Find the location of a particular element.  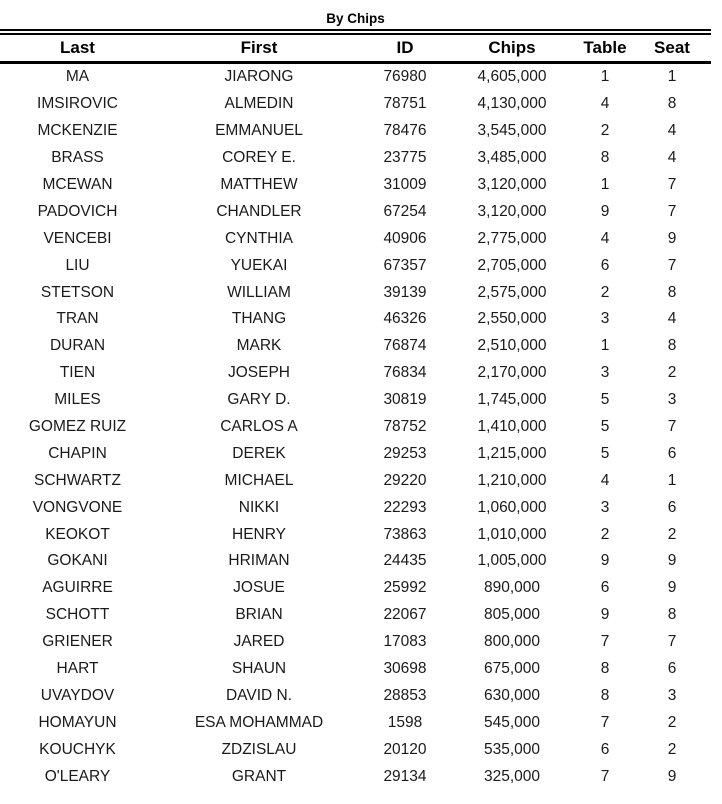

cell-id: 22067 is located at coordinates (405, 615).